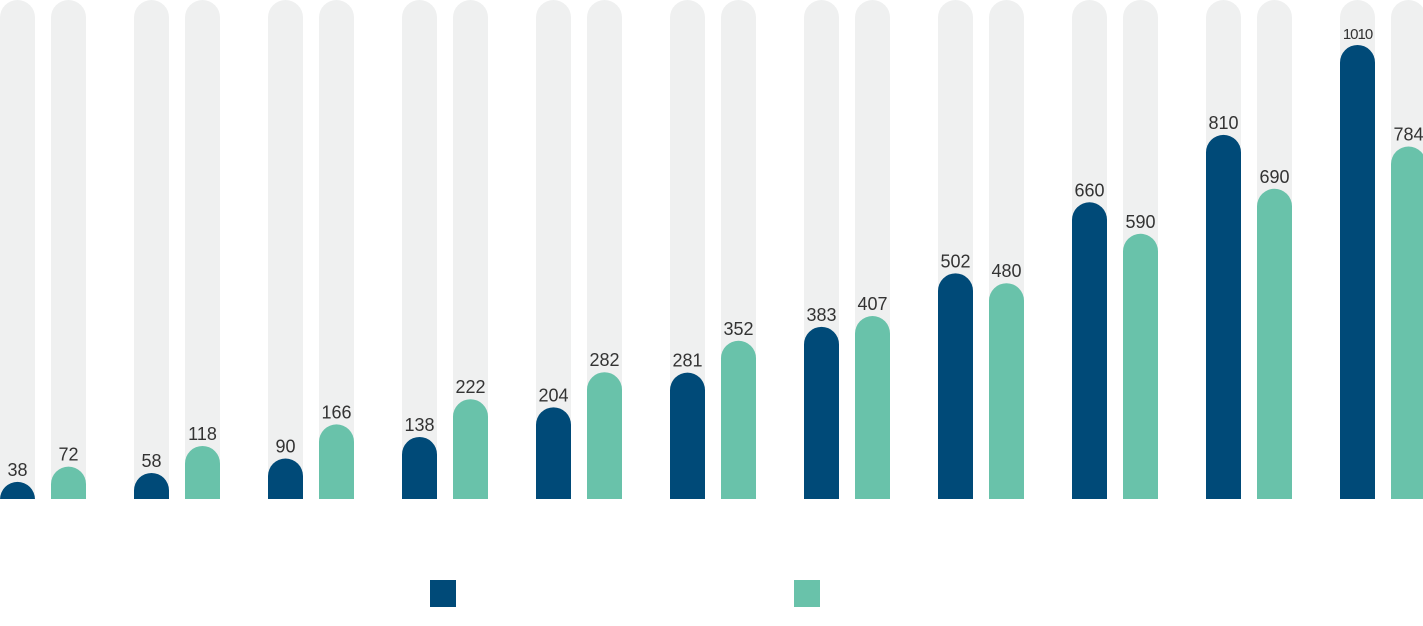 The width and height of the screenshot is (1423, 626). What do you see at coordinates (687, 361) in the screenshot?
I see `data-label: 281` at bounding box center [687, 361].